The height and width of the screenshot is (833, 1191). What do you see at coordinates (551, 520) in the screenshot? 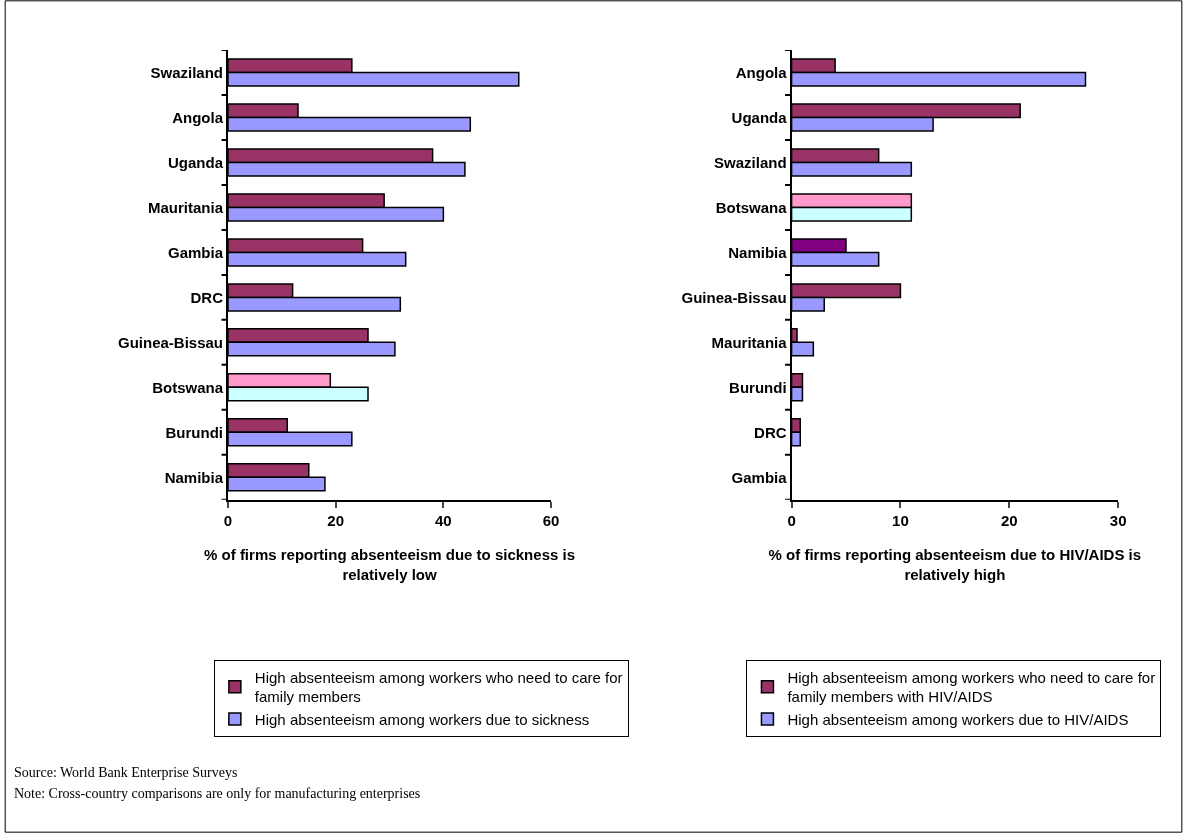
I see `x-tick-label: 60` at bounding box center [551, 520].